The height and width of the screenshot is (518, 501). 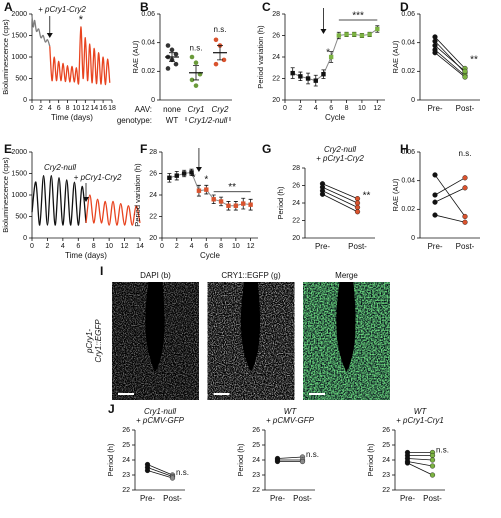 I want to click on image-title: DAPI (b), so click(x=155, y=275).